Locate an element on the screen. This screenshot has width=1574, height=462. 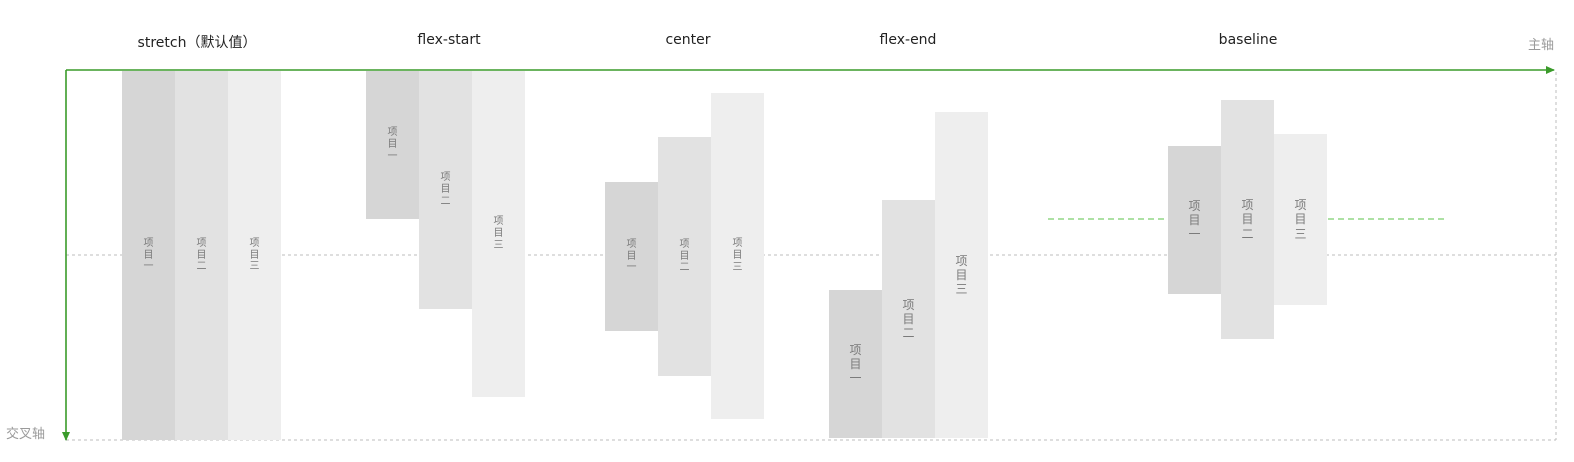
cross-axis-label: 交叉轴 is located at coordinates (26, 434).